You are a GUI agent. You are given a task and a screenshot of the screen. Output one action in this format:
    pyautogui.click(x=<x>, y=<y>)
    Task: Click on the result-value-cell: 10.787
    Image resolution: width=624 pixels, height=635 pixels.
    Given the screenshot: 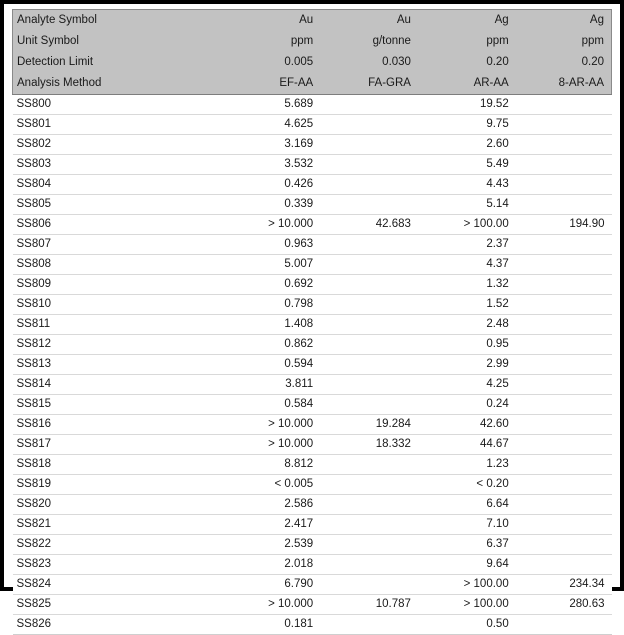 What is the action you would take?
    pyautogui.click(x=368, y=604)
    